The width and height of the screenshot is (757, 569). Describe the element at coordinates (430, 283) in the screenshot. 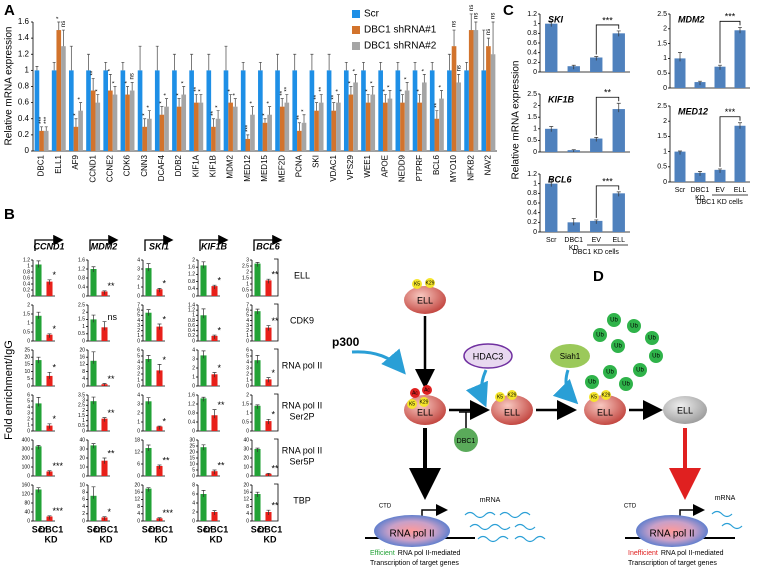

I see `k29-site` at that location.